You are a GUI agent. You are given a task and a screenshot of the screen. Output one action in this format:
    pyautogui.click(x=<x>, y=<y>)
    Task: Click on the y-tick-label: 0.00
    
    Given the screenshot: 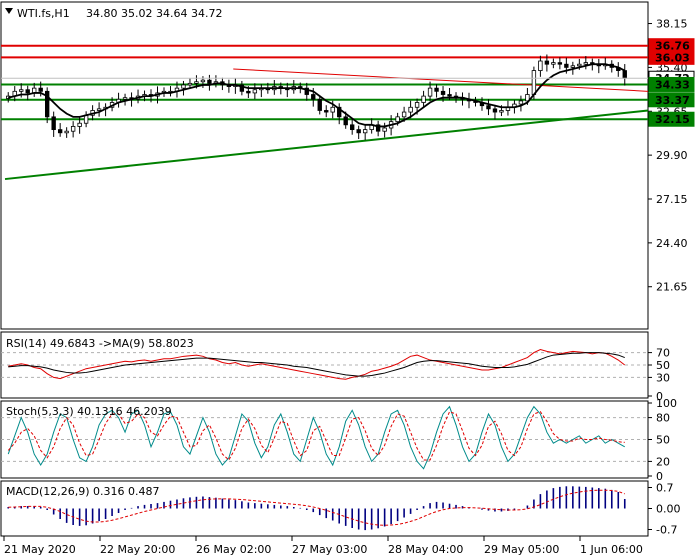 What is the action you would take?
    pyautogui.click(x=668, y=509)
    